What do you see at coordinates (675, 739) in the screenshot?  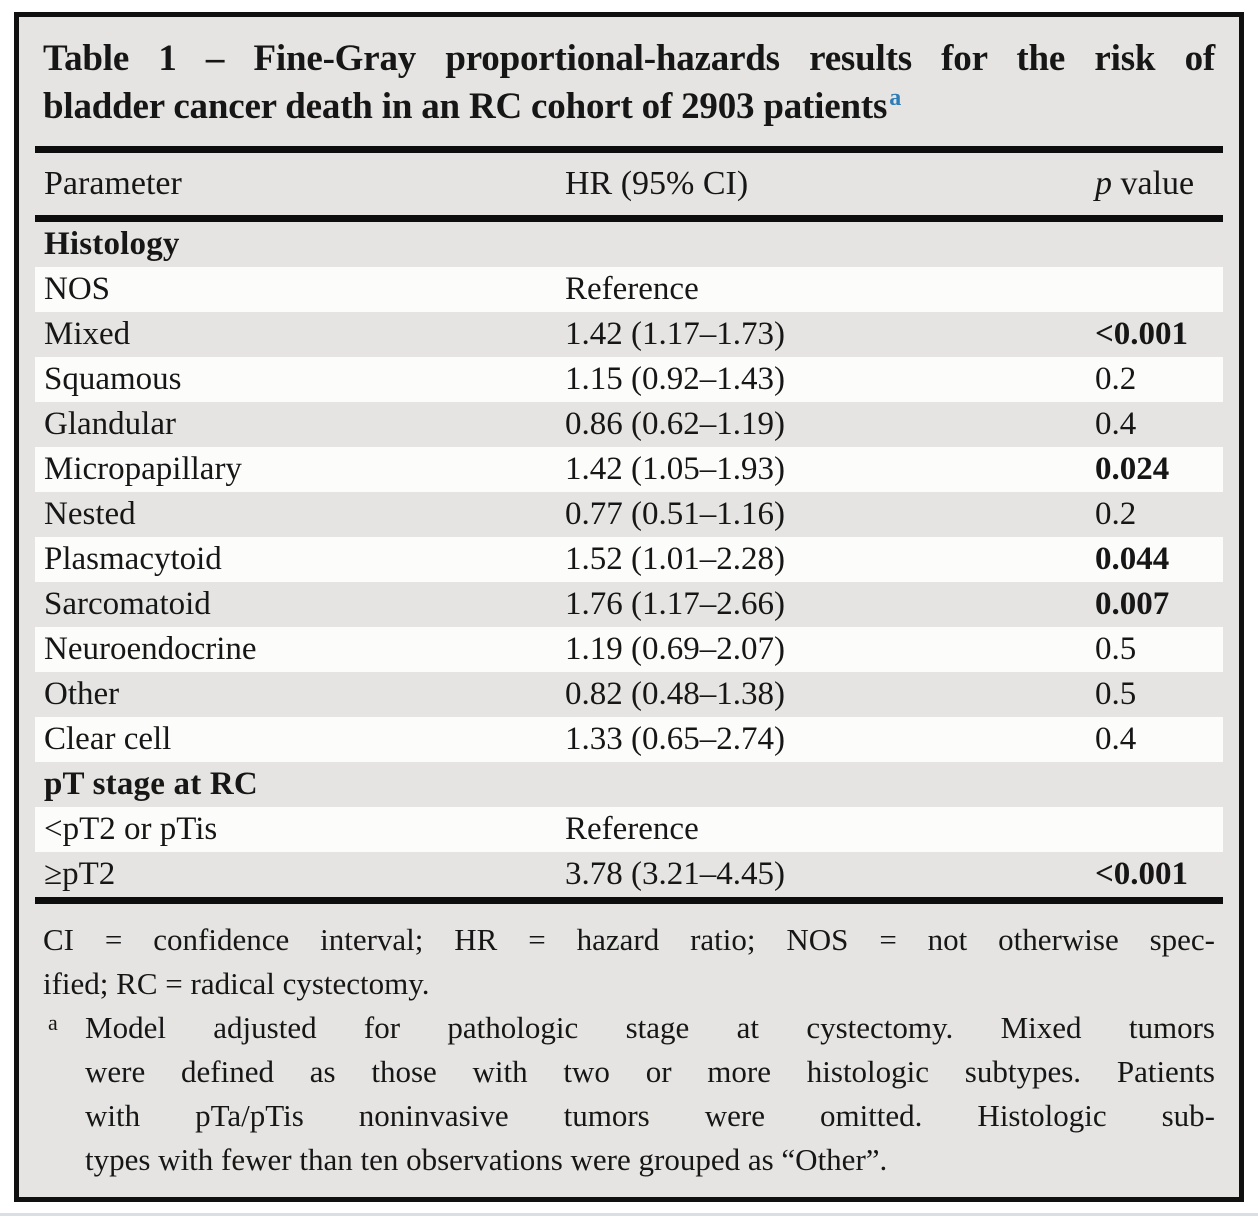 I see `hr-cell: 1.33 (0.65–2.74)` at bounding box center [675, 739].